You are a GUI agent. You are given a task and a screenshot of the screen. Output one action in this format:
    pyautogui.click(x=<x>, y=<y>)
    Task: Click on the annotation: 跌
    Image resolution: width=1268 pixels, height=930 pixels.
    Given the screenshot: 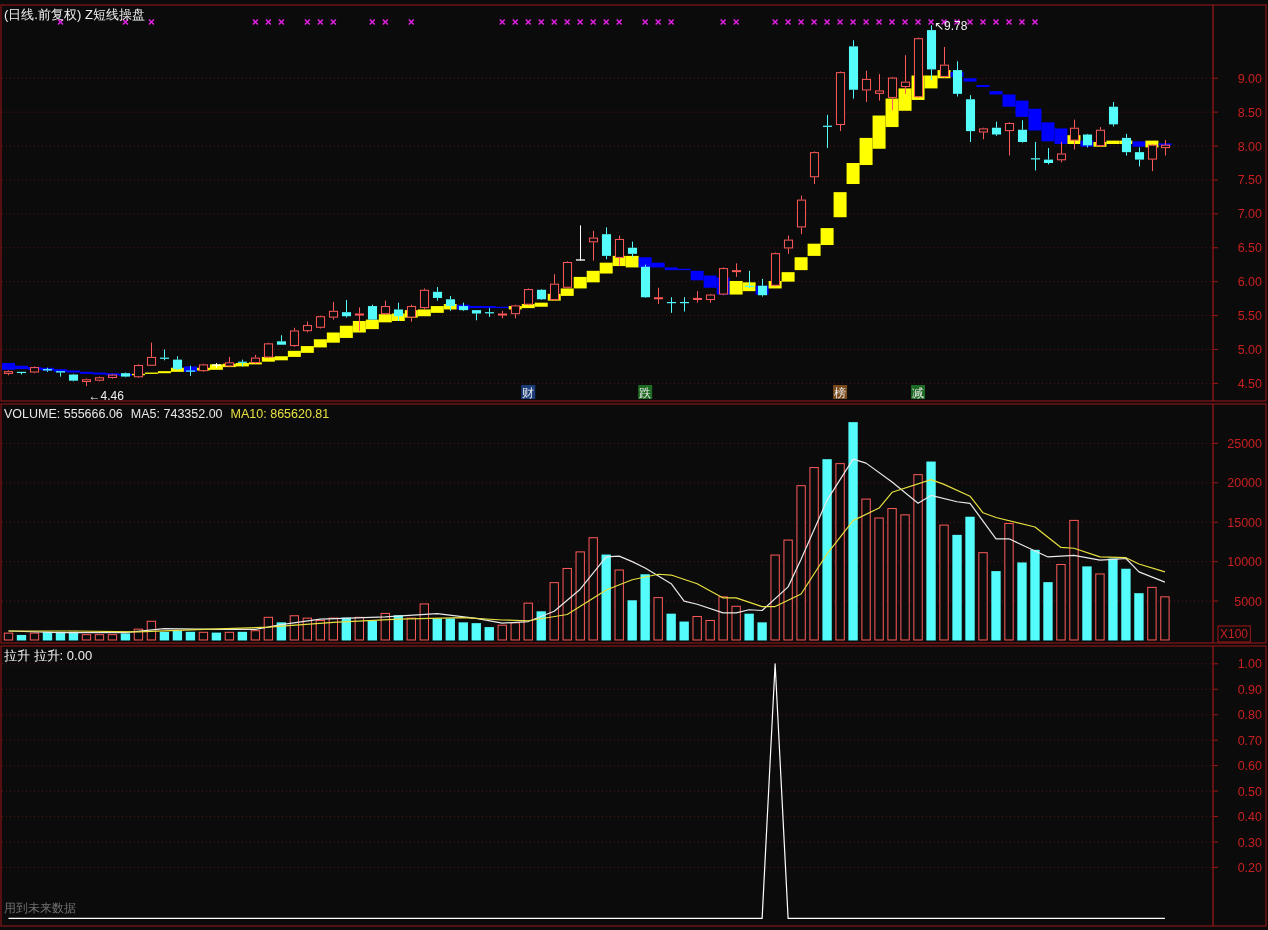 What is the action you would take?
    pyautogui.click(x=645, y=393)
    